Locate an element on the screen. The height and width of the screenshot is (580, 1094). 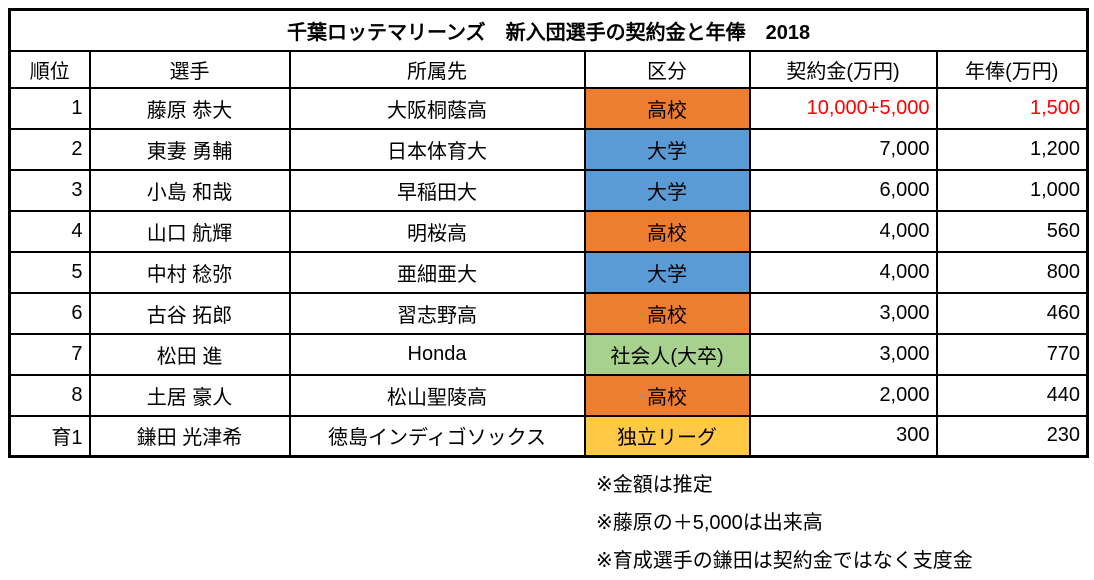
title-row: 千葉ロッテマリーンズ 新入団選手の契約金と年俸 2018 is located at coordinates (548, 30).